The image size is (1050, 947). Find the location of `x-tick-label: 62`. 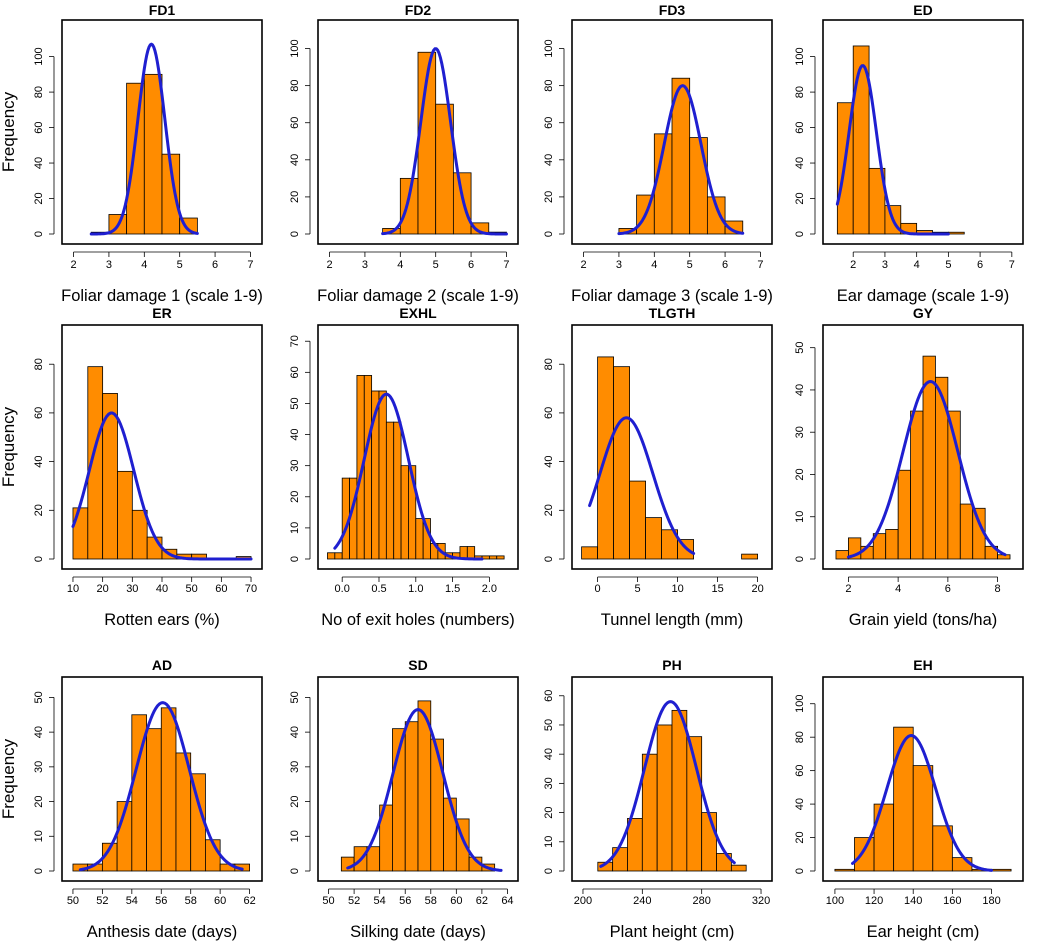

x-tick-label: 62 is located at coordinates (249, 901).